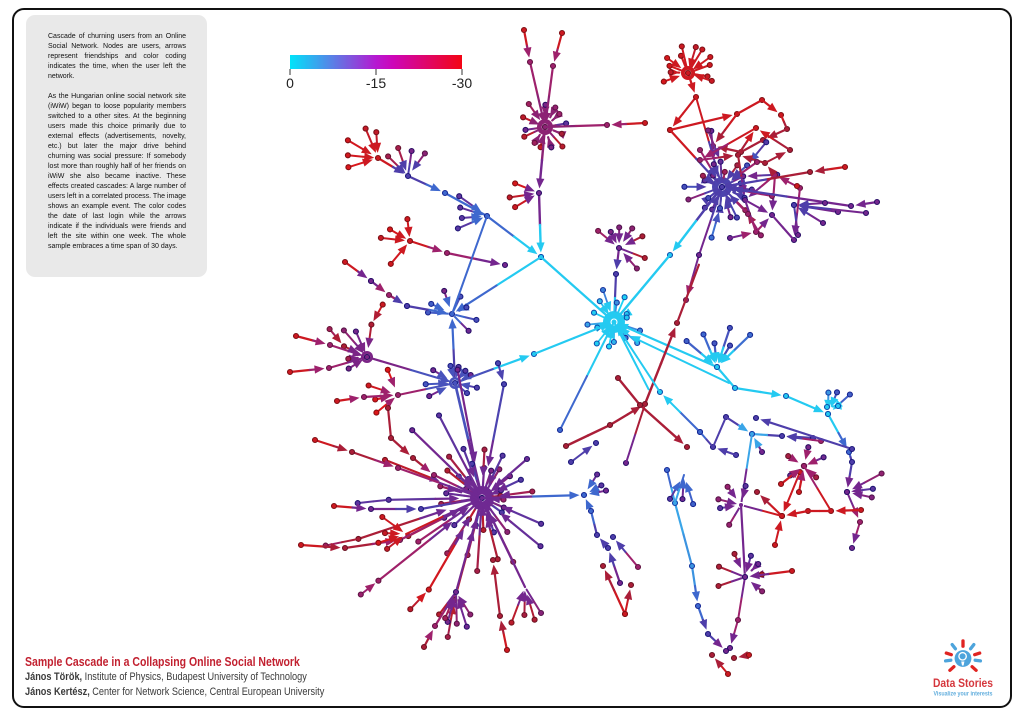  I want to click on svg-text: Data Stories, so click(963, 684).